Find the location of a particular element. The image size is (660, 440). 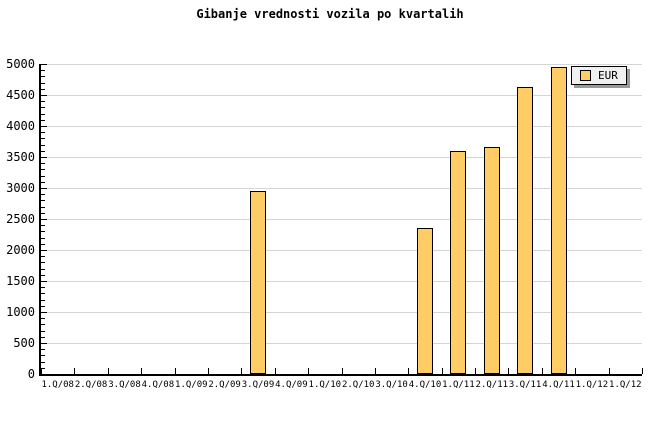

x-axis-label: 1.Q/12 is located at coordinates (625, 385).